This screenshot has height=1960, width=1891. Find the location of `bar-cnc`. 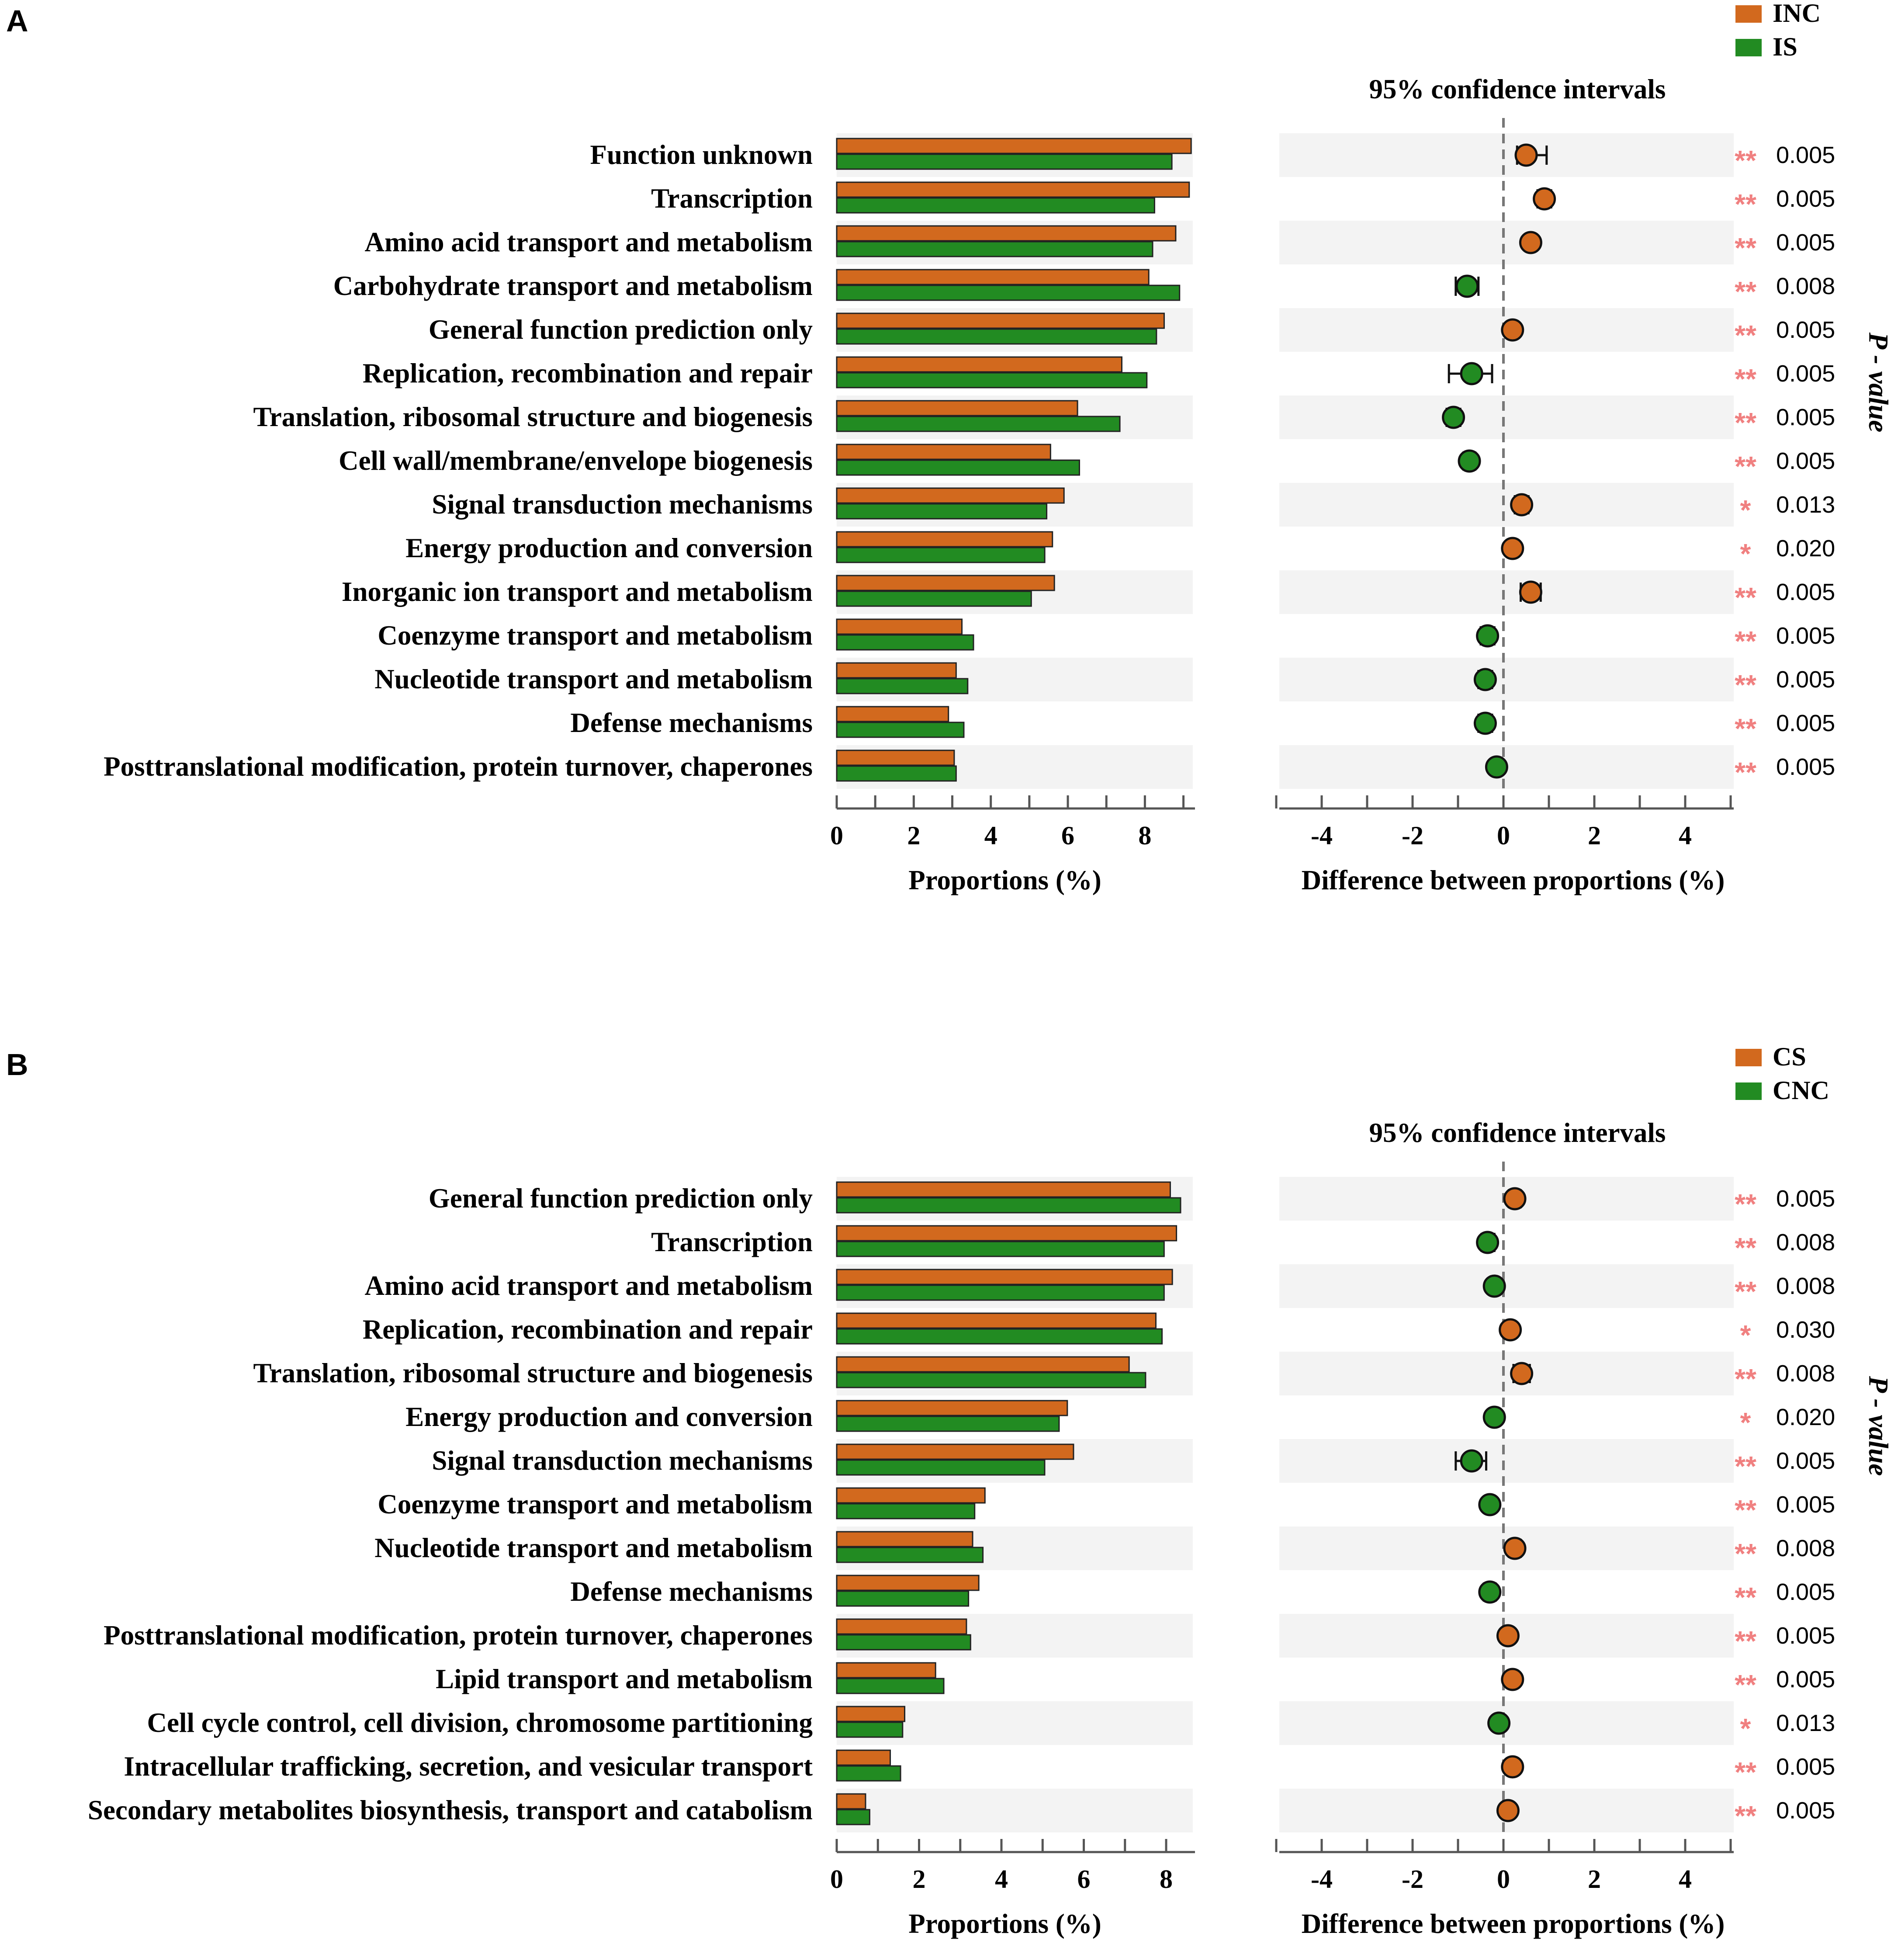

bar-cnc is located at coordinates (903, 1599).